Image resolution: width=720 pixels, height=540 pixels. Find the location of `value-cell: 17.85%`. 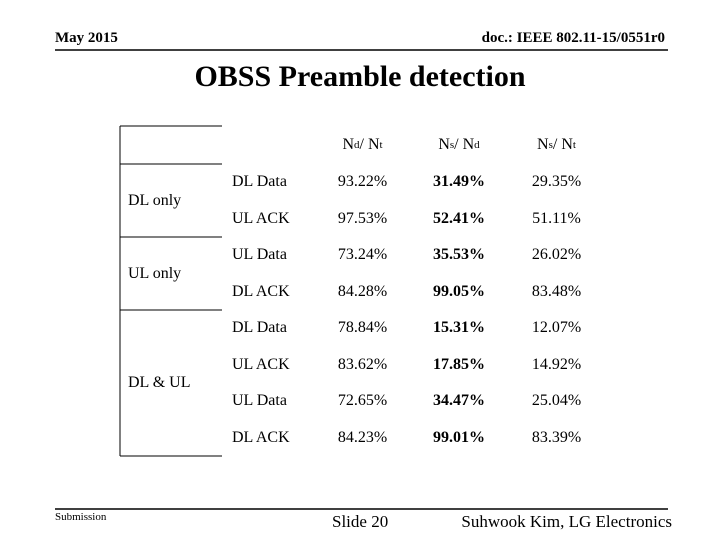

value-cell: 17.85% is located at coordinates (459, 364).